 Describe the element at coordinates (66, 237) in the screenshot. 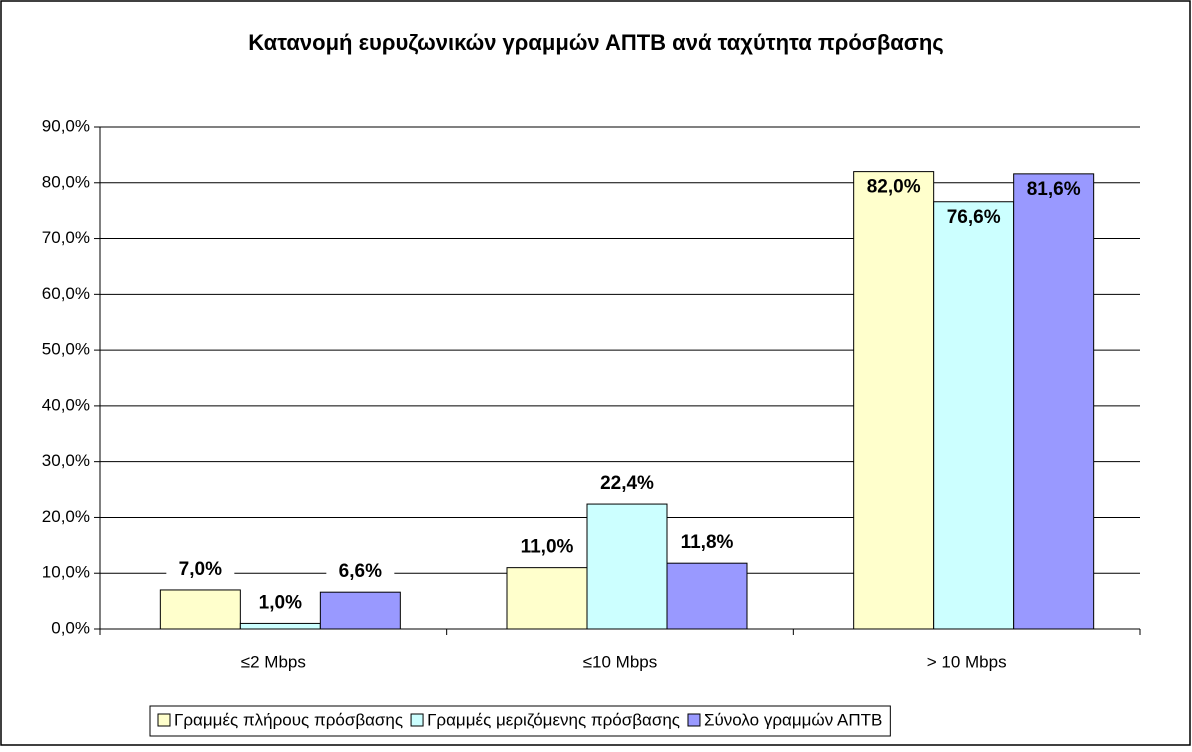

I see `y-tick-label: 70,0%` at that location.